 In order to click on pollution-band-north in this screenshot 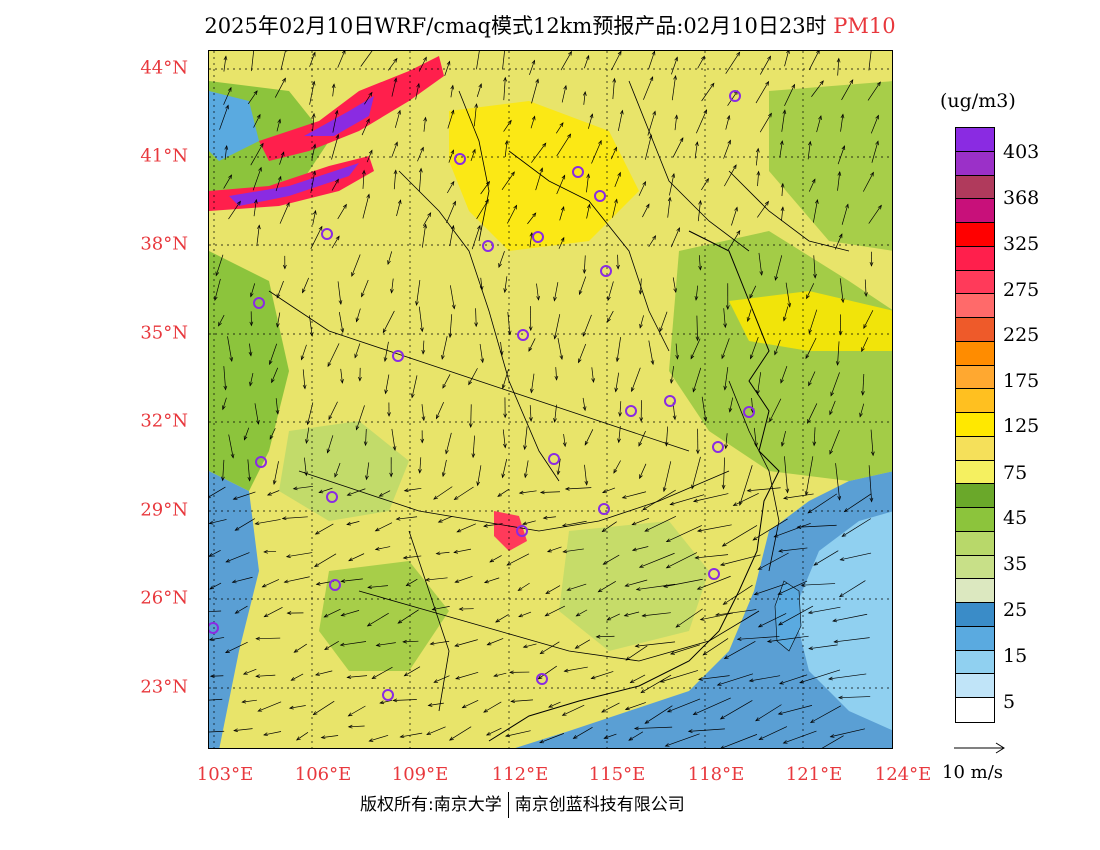, I will do `click(351, 108)`.